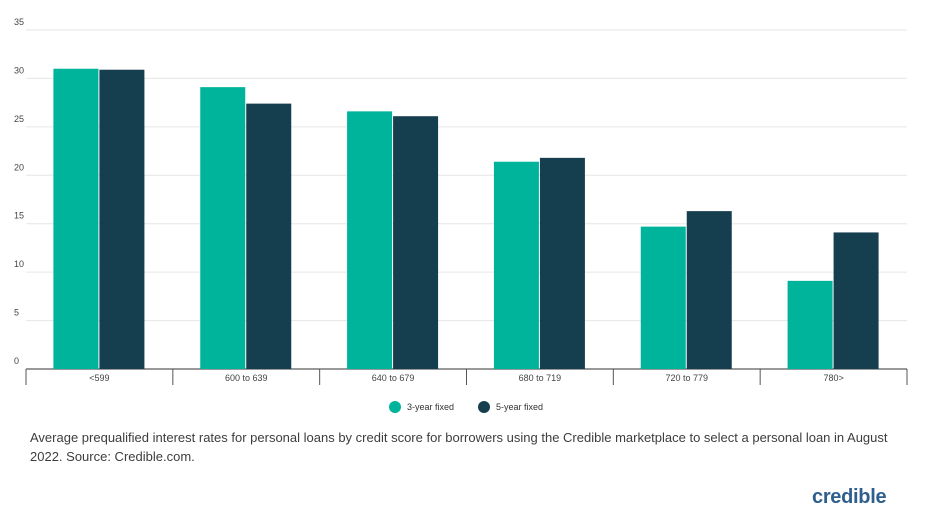  I want to click on y-tick-label-0: 0, so click(16, 361).